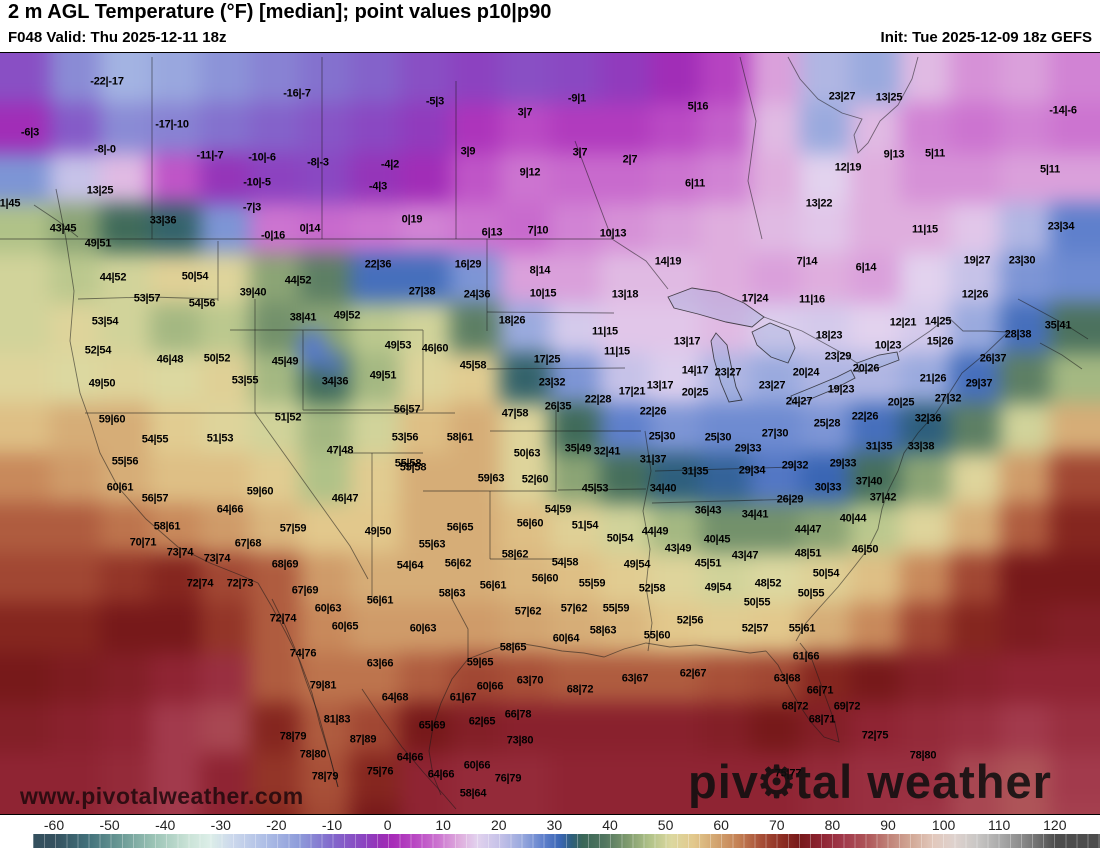  What do you see at coordinates (98, 350) in the screenshot?
I see `point-value: 52|54` at bounding box center [98, 350].